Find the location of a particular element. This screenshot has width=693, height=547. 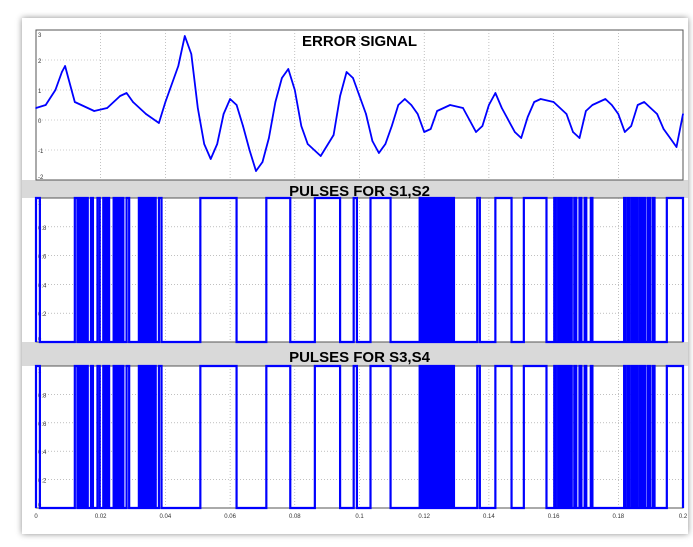

x-tick-label: 0.18 is located at coordinates (618, 517).